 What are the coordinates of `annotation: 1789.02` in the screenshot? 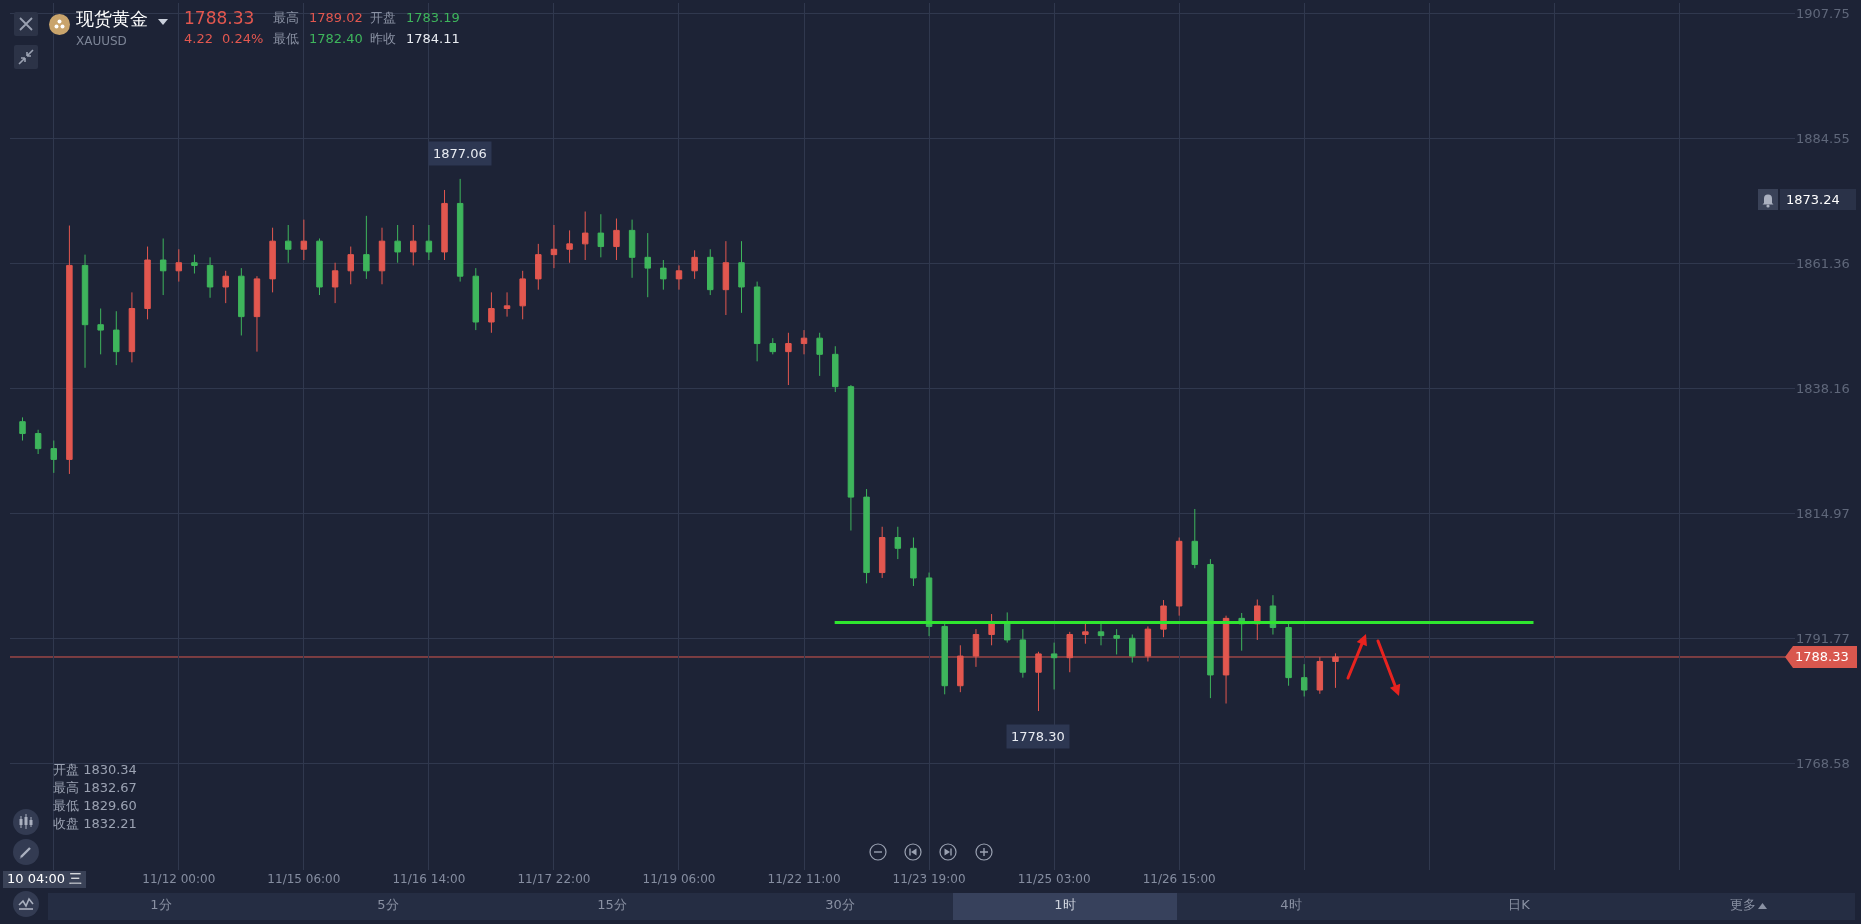 It's located at (336, 18).